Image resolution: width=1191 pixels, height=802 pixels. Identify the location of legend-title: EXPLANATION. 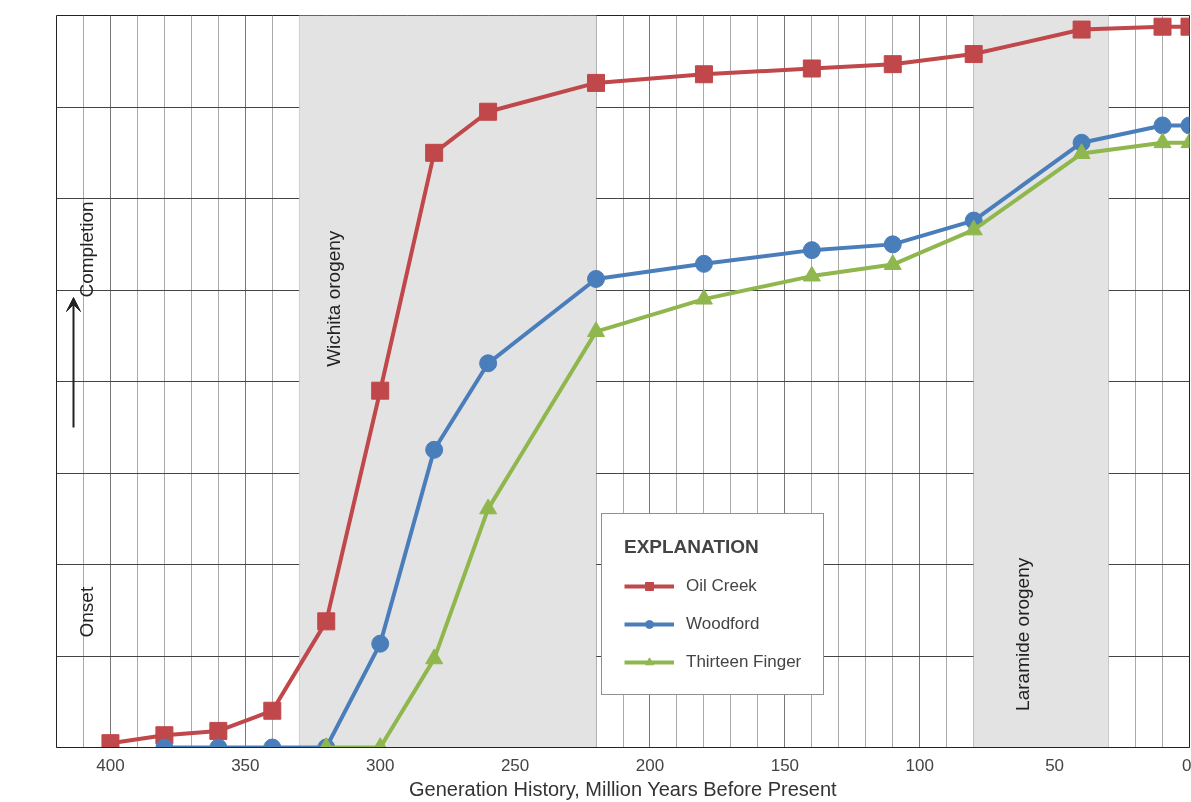
(692, 547).